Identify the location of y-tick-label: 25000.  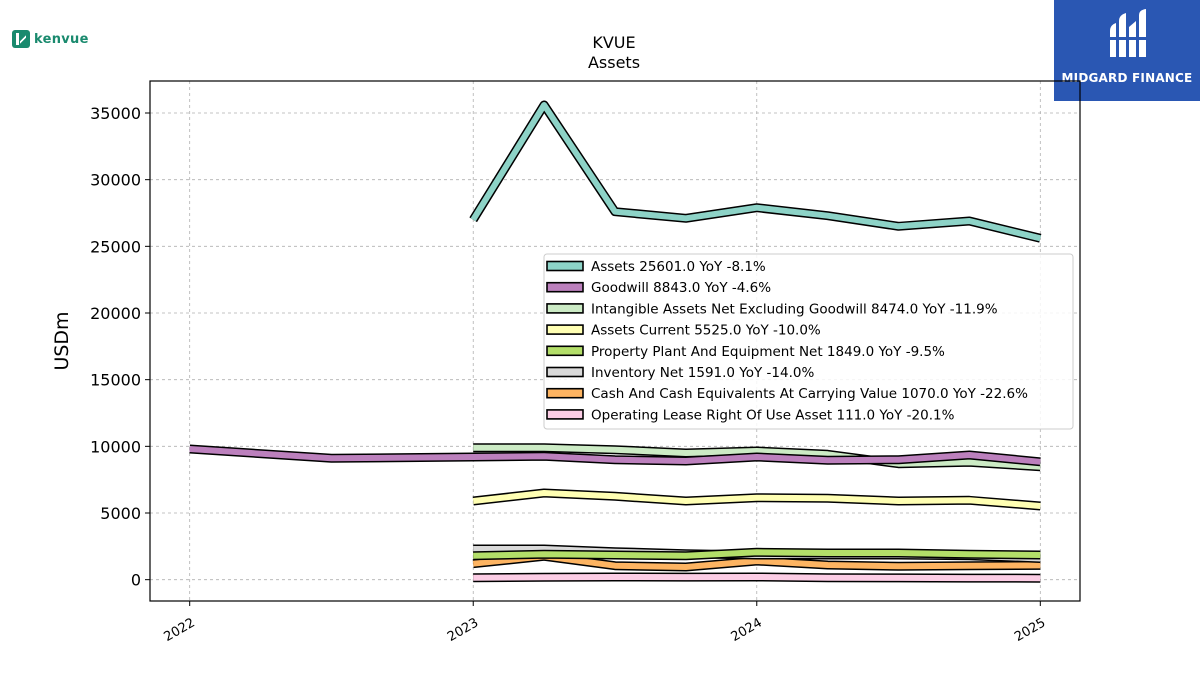
(115, 246).